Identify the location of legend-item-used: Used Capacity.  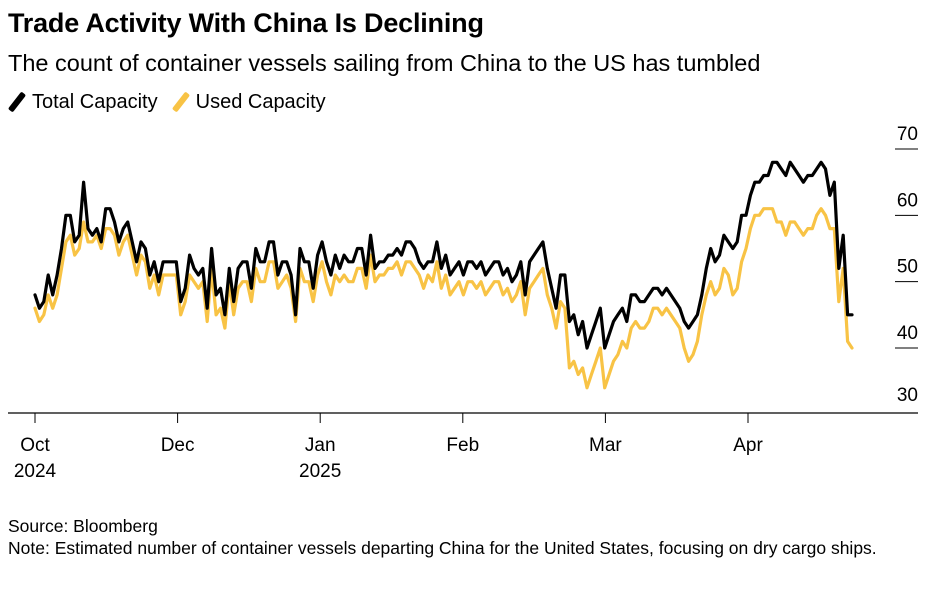
(248, 102).